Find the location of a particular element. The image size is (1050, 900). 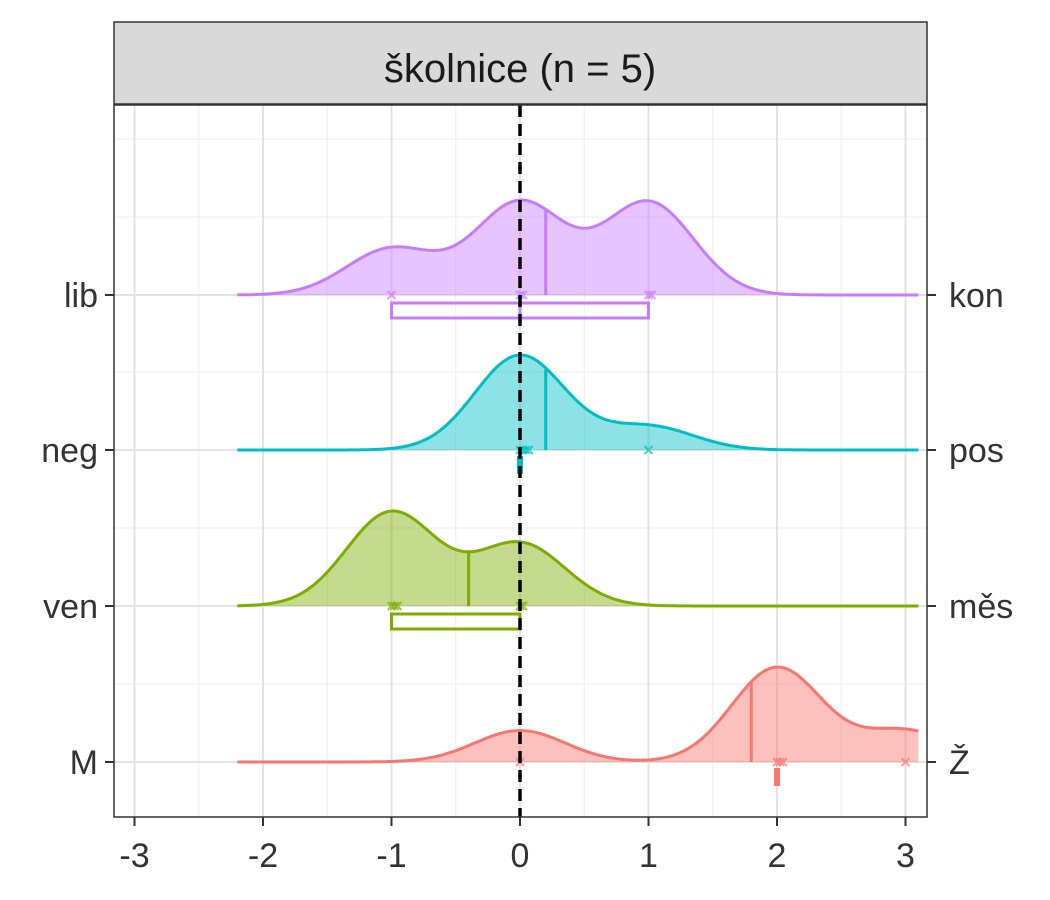

y-label-left: neg is located at coordinates (69, 451).